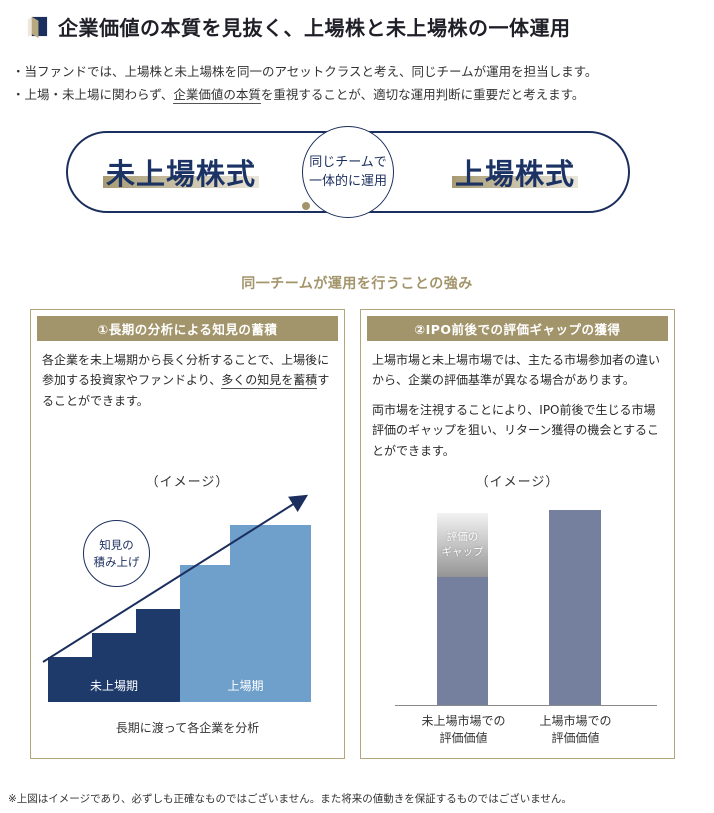 This screenshot has width=714, height=813. What do you see at coordinates (575, 729) in the screenshot?
I see `listed-market-axis-label: 上場市場での 評価価値` at bounding box center [575, 729].